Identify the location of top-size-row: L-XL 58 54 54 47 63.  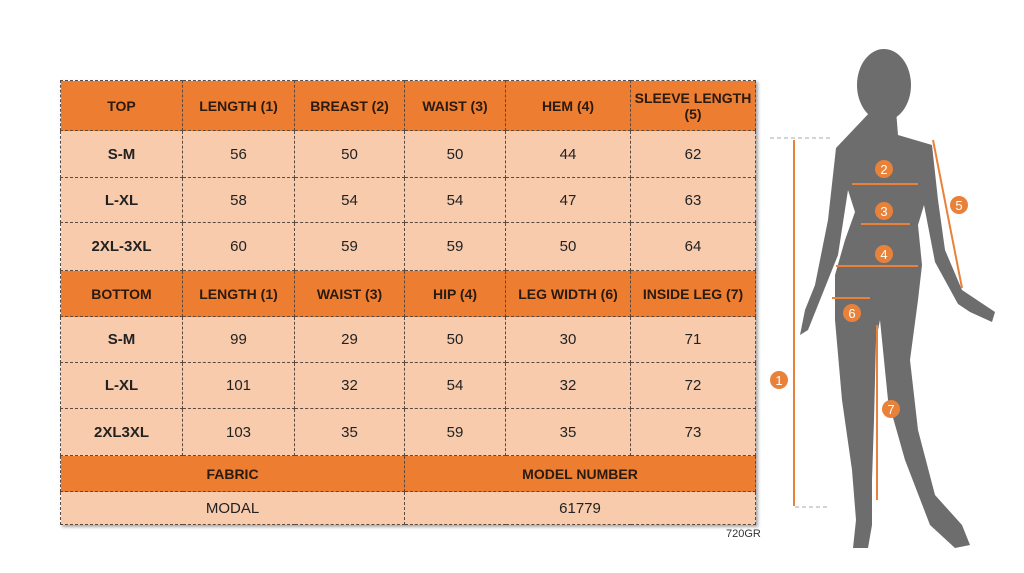
(408, 200).